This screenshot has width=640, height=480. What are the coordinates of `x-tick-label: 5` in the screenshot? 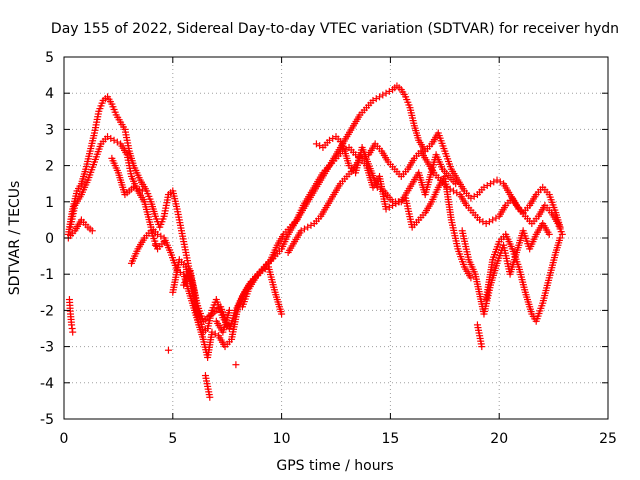 It's located at (172, 439).